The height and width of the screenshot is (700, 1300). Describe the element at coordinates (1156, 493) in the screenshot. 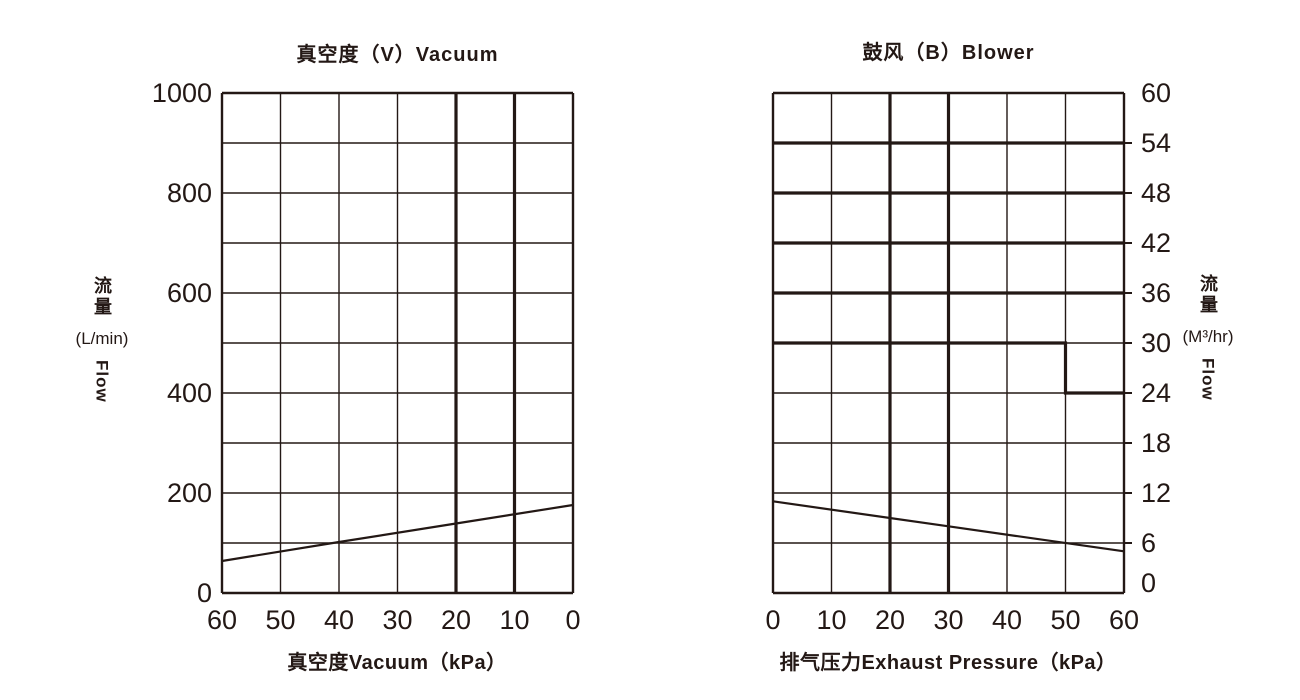

I see `y-tick-label: 12` at that location.